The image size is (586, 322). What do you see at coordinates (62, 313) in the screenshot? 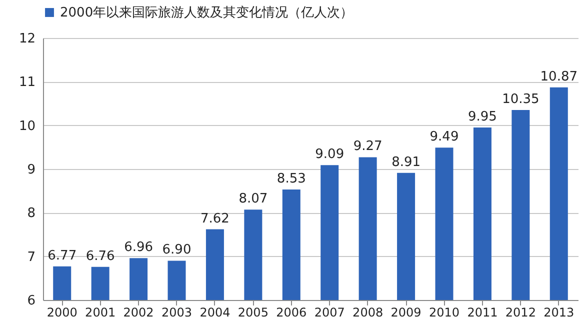
I see `x-tick-label: 2000` at bounding box center [62, 313].